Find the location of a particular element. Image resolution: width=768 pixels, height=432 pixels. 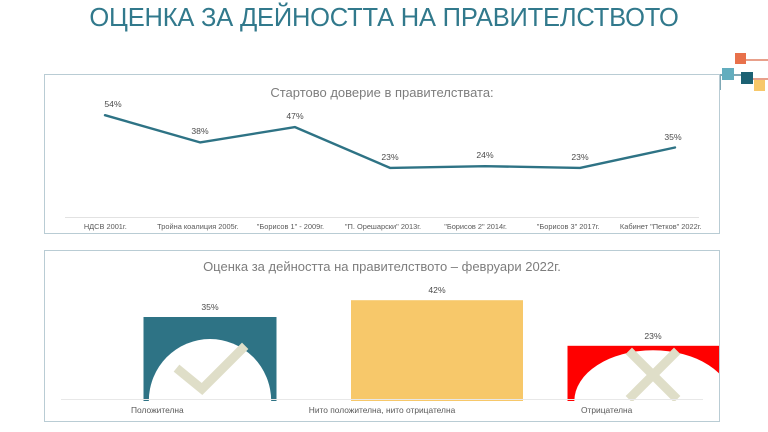

bar-category-label: Положителна is located at coordinates (157, 410).